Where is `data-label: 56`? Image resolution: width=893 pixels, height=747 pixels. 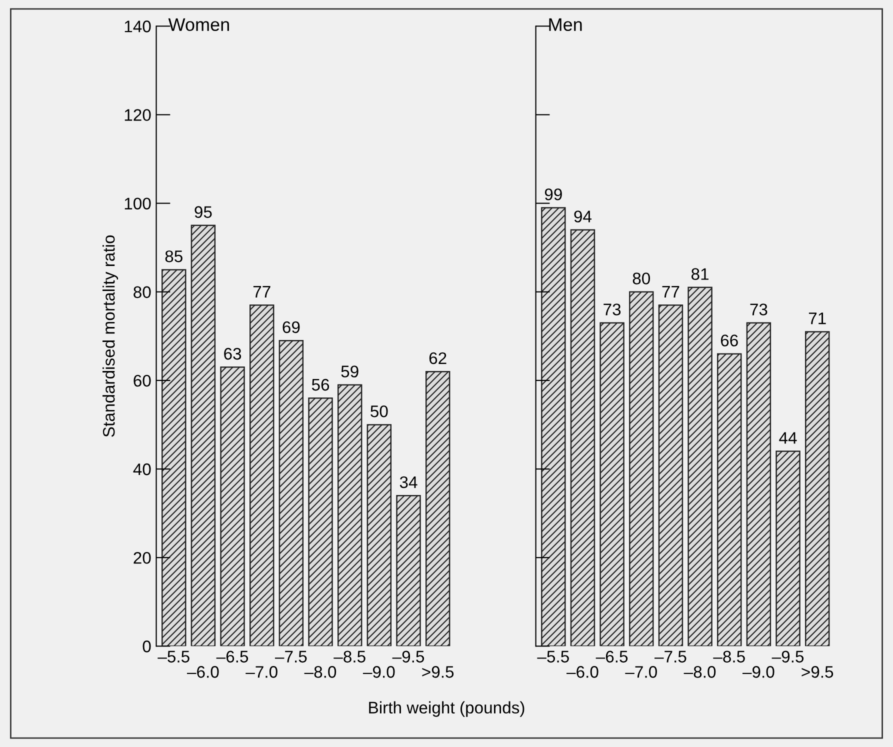 data-label: 56 is located at coordinates (321, 384).